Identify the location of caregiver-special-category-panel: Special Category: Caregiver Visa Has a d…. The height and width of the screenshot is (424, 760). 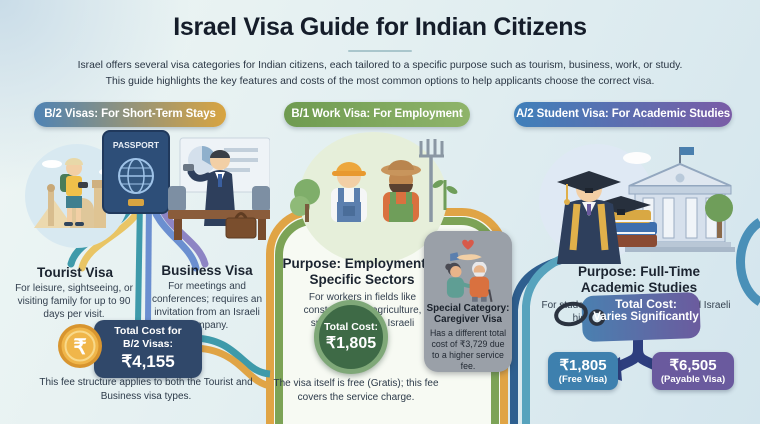
(468, 301).